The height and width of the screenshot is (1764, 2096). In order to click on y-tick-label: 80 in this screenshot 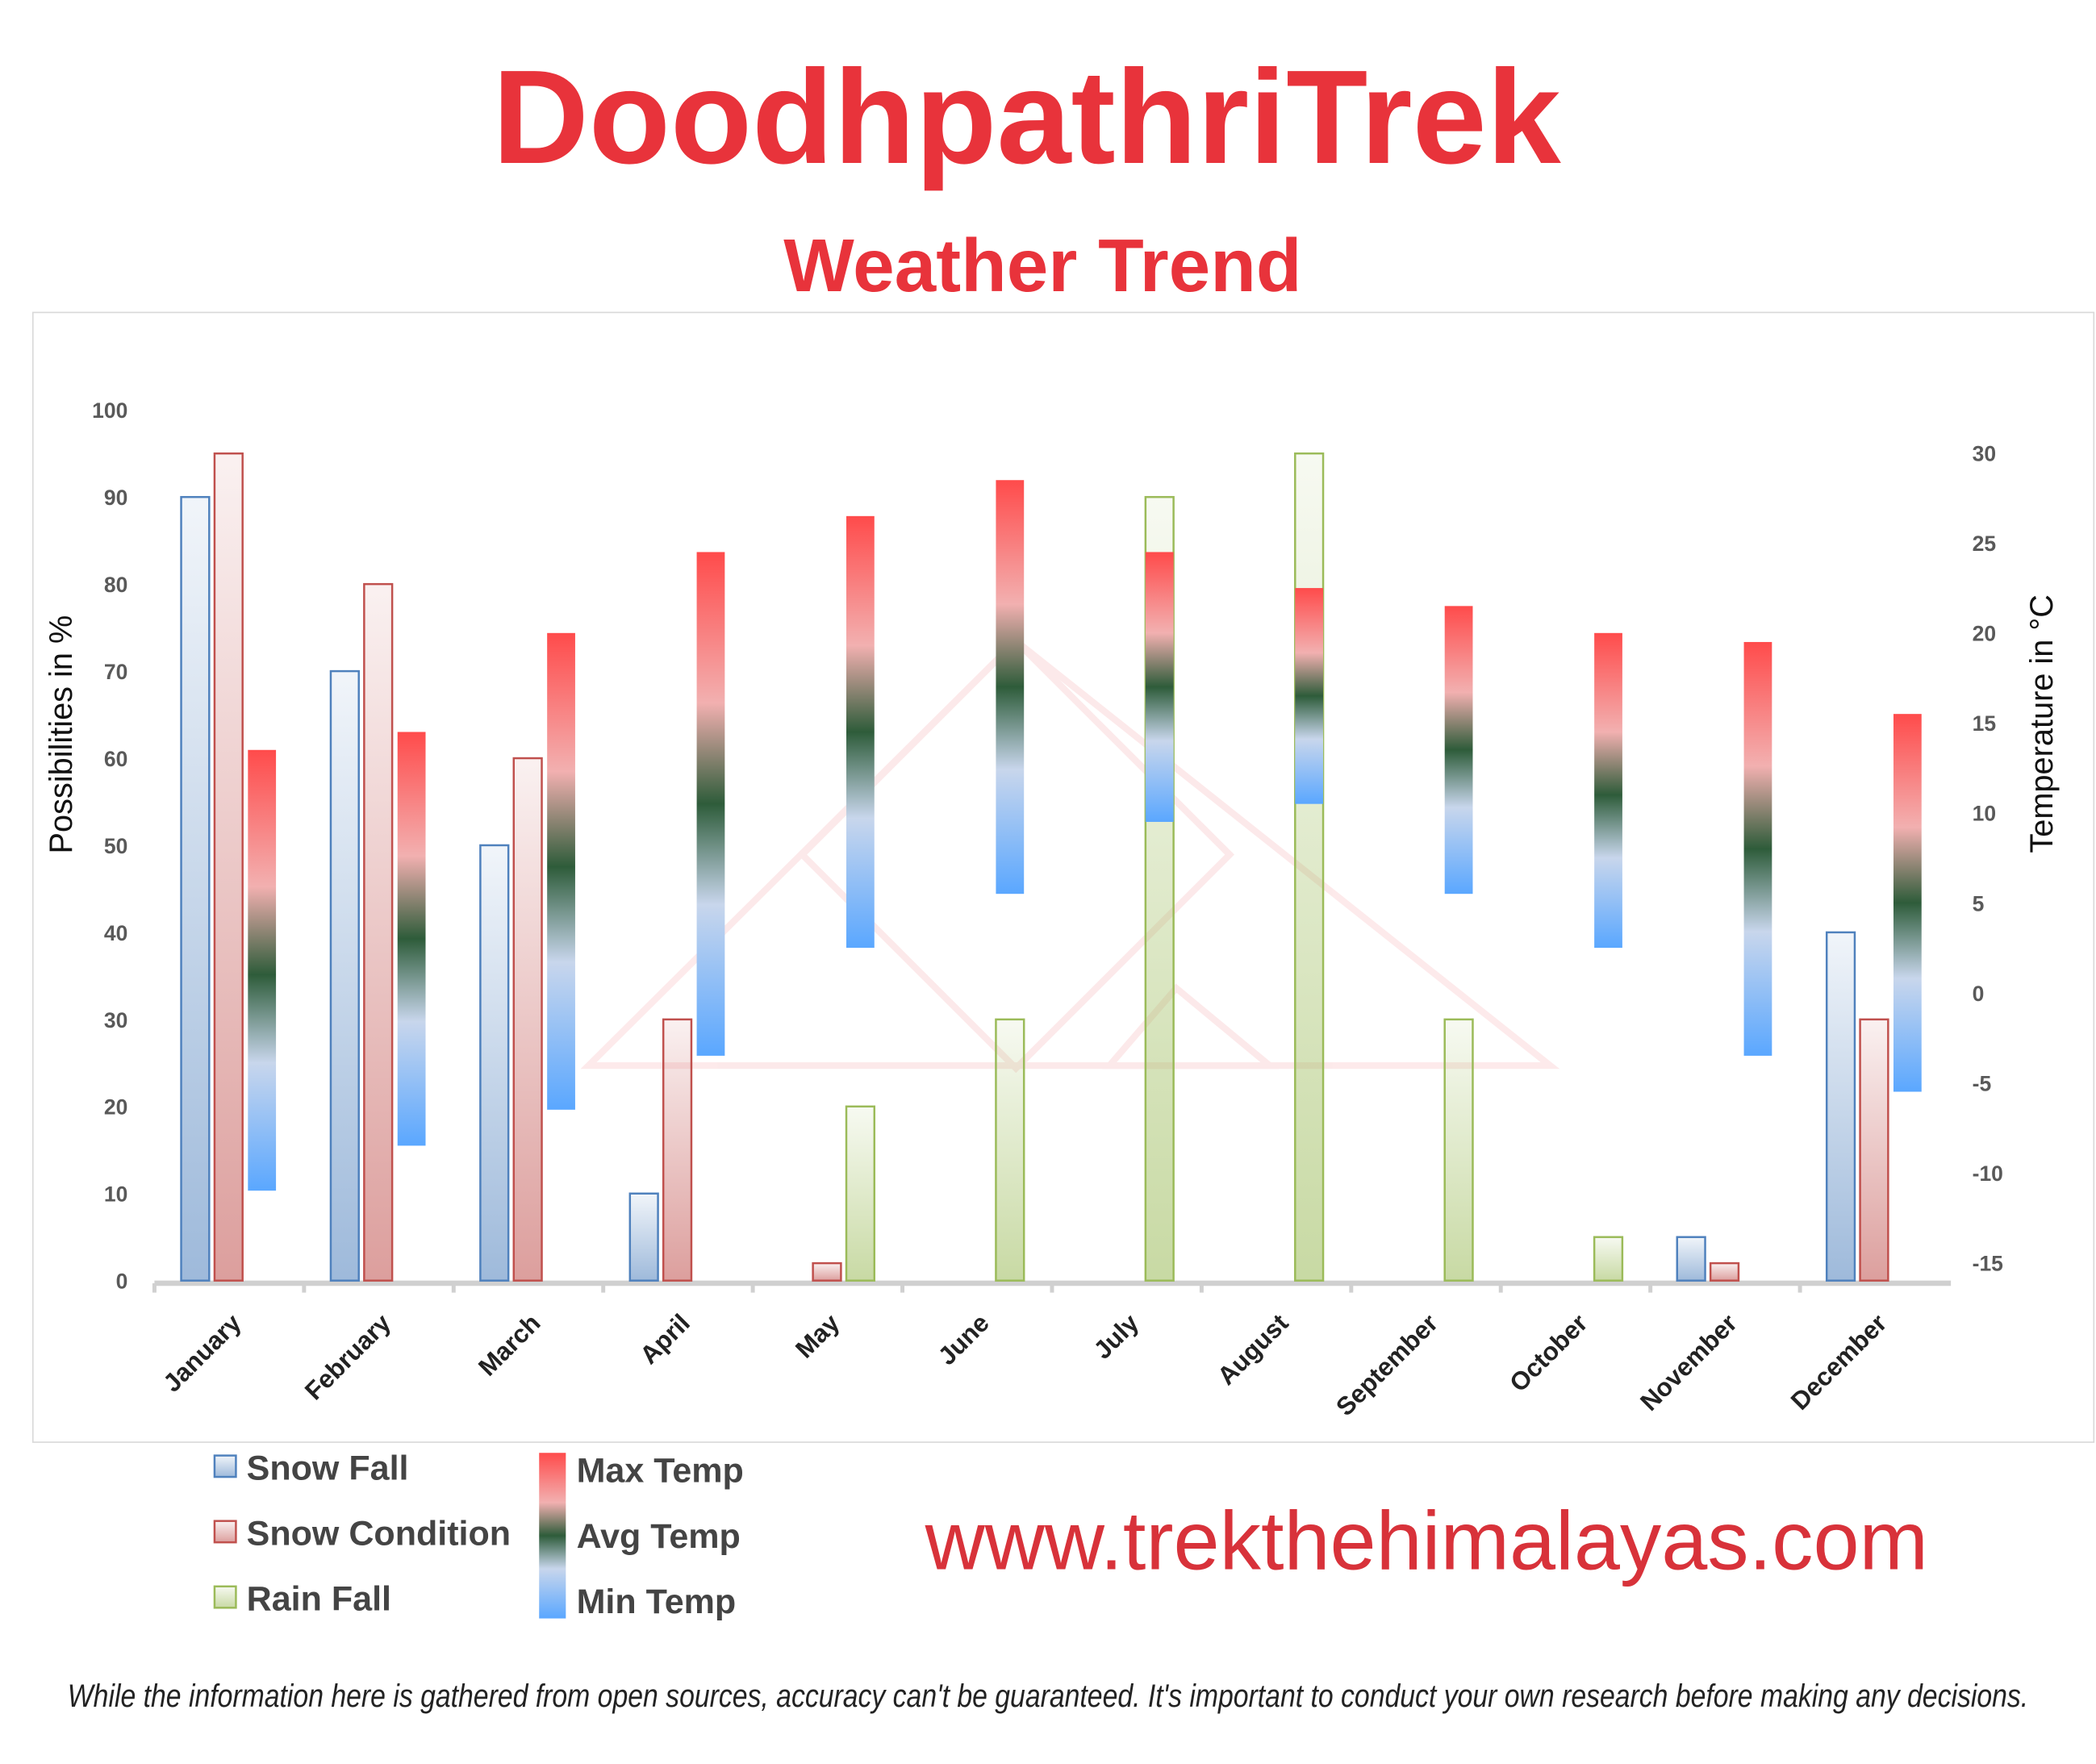, I will do `click(116, 585)`.